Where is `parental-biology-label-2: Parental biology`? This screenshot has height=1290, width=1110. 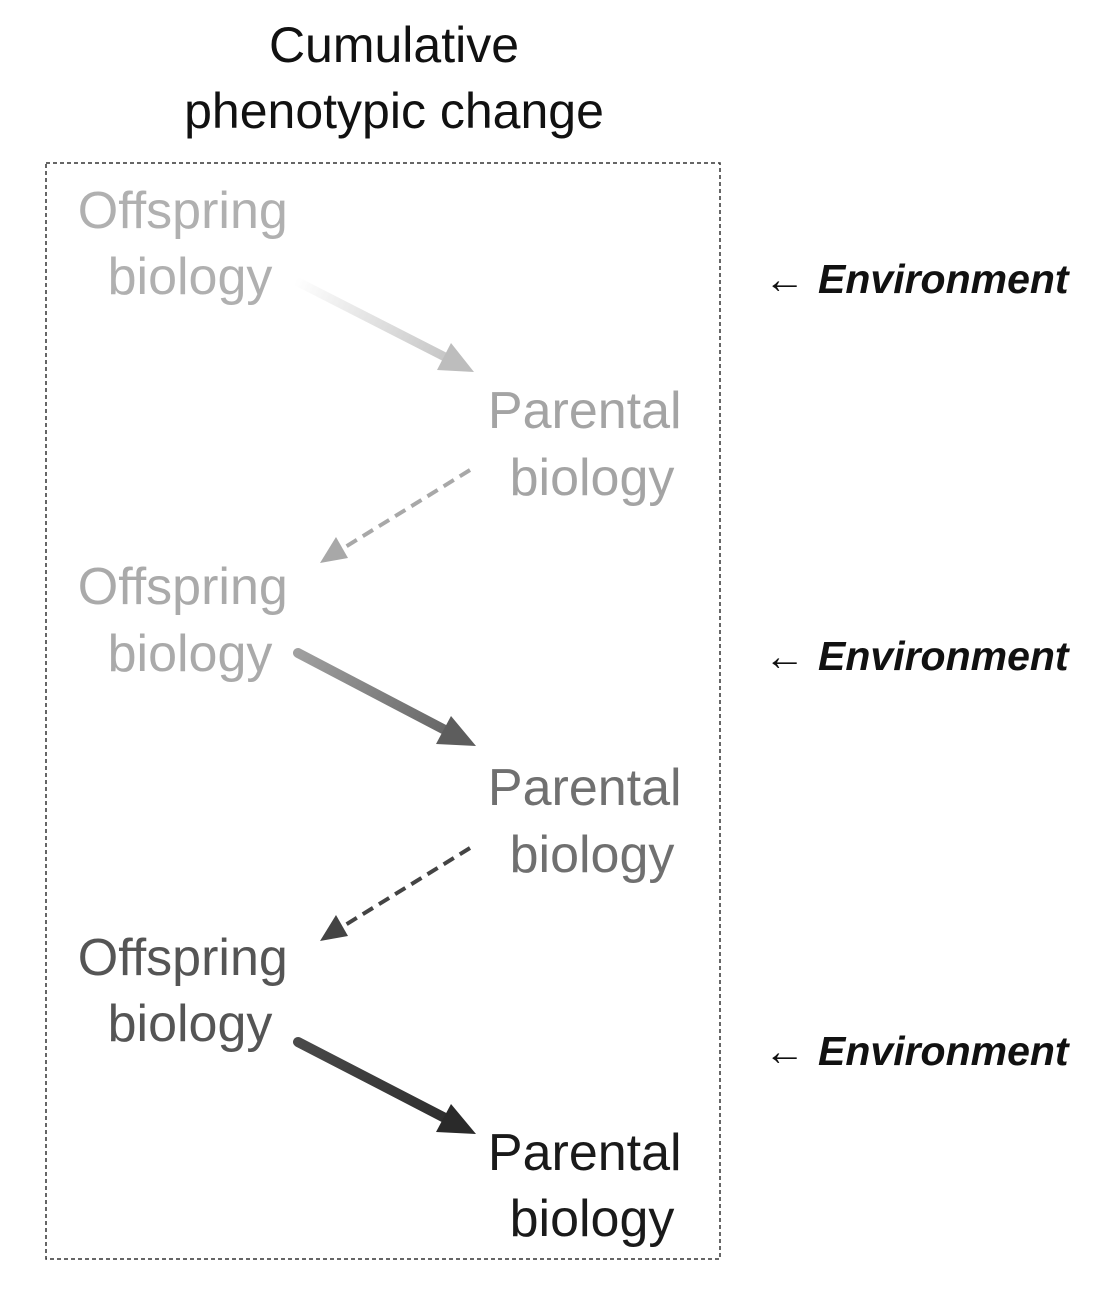 parental-biology-label-2: Parental biology is located at coordinates (592, 821).